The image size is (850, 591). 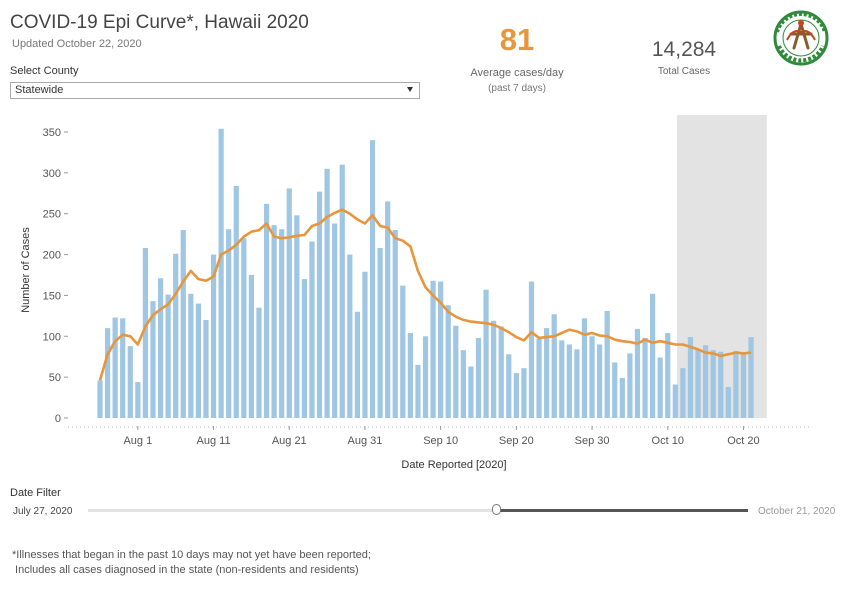 What do you see at coordinates (418, 510) in the screenshot?
I see `date-filter-track` at bounding box center [418, 510].